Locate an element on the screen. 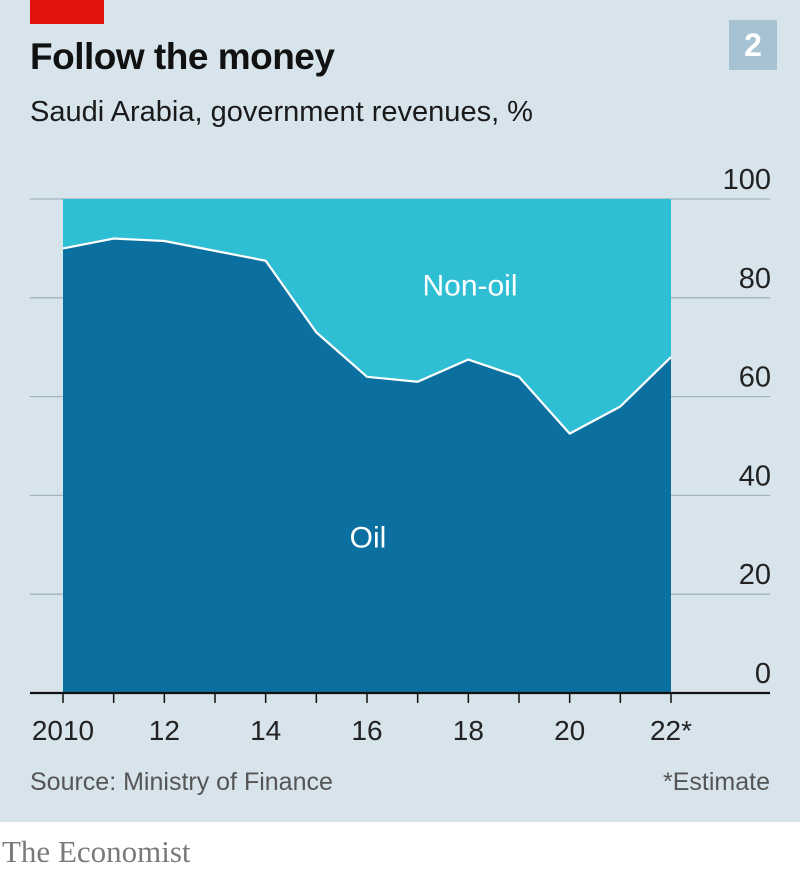 The width and height of the screenshot is (800, 871). x-axis: 2010 12 14 16 18 20 22* is located at coordinates (400, 718).